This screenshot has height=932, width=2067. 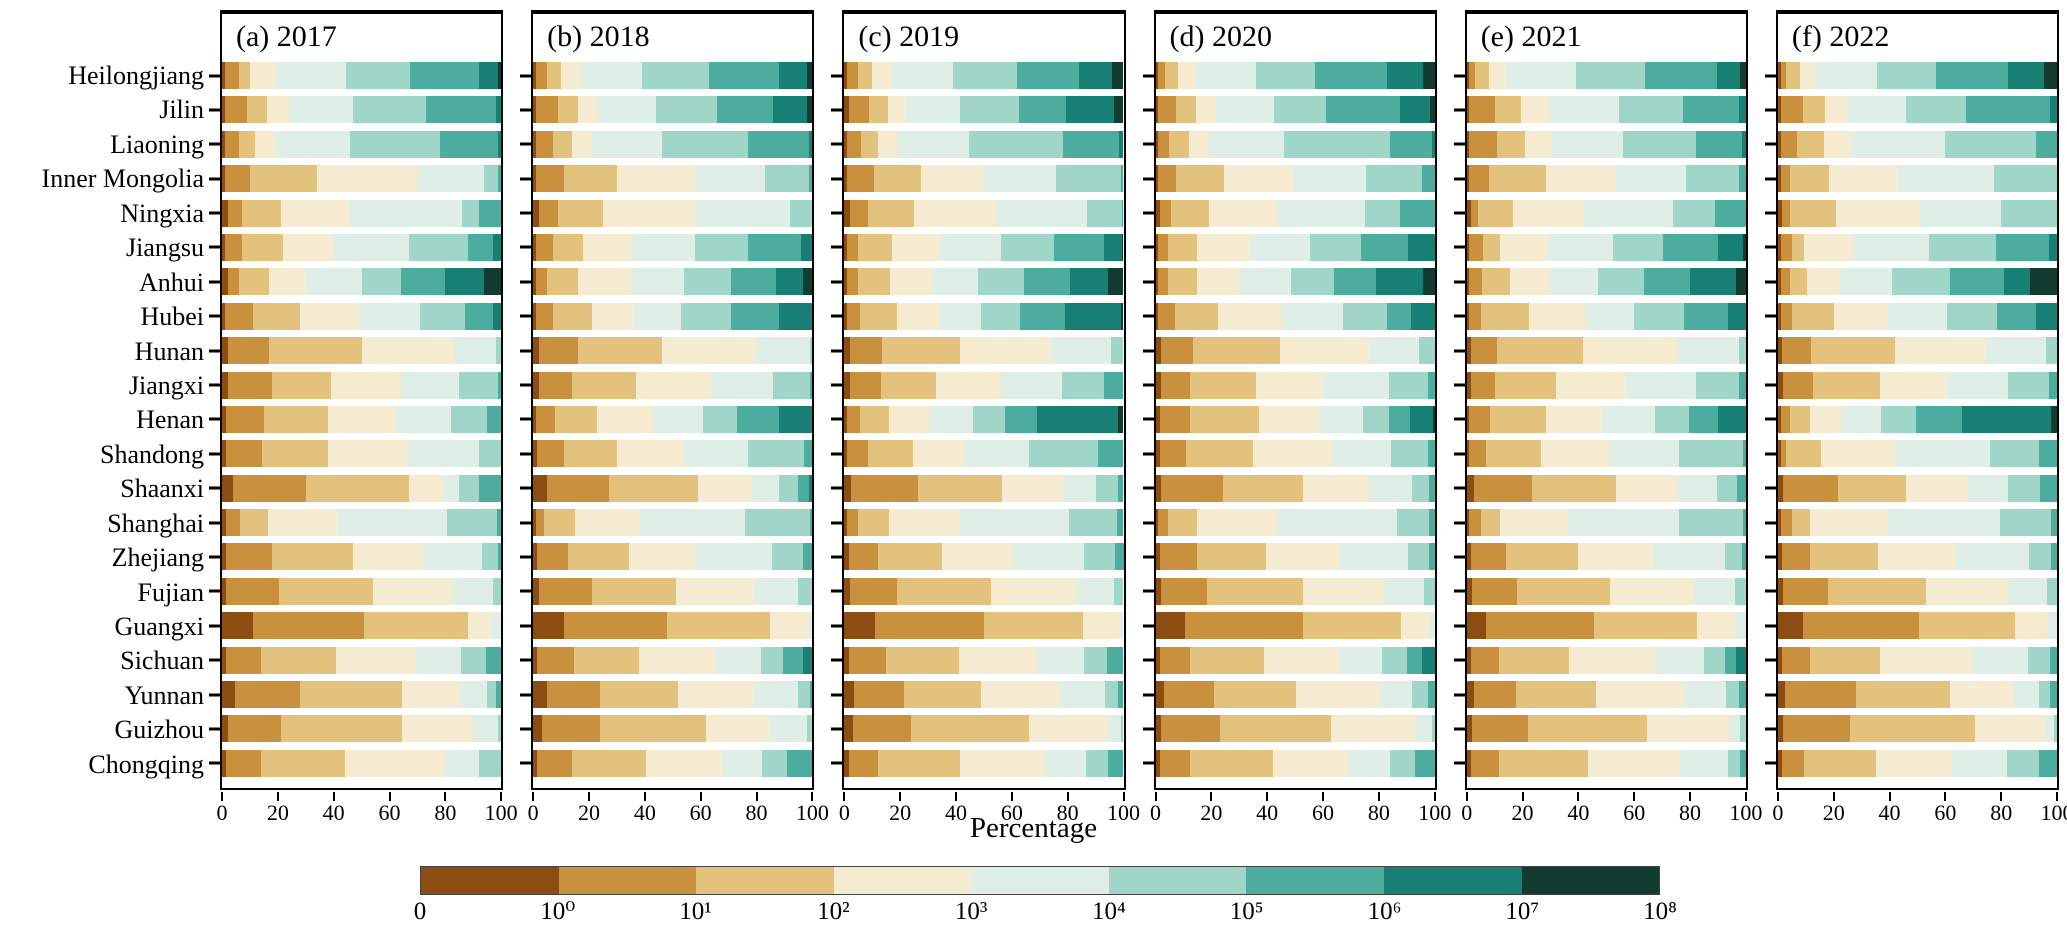 What do you see at coordinates (157, 144) in the screenshot?
I see `category-label-liaoning: Liaoning` at bounding box center [157, 144].